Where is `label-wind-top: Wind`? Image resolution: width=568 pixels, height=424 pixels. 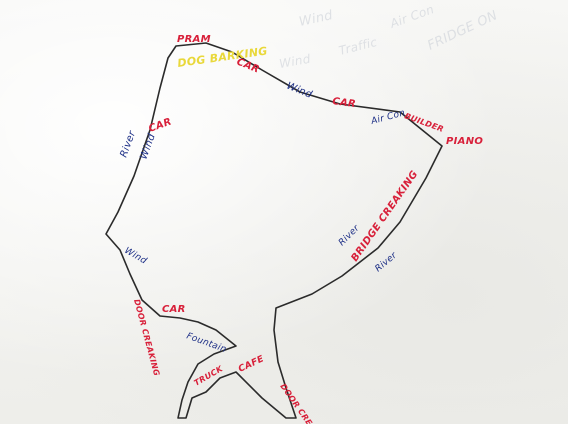
label-wind-top: Wind is located at coordinates (299, 91).